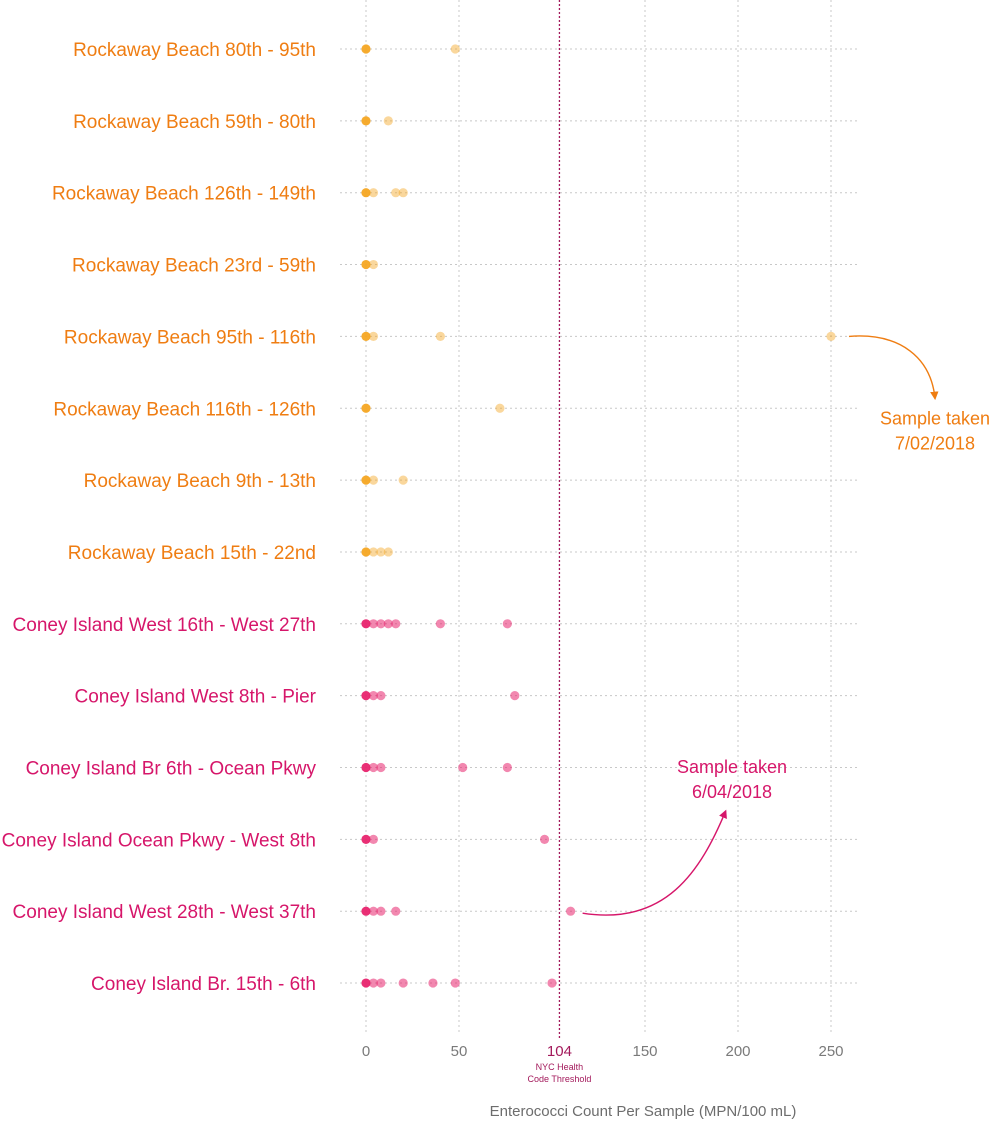  What do you see at coordinates (164, 625) in the screenshot?
I see `beach-label: Coney Island West 16th - West 27th` at bounding box center [164, 625].